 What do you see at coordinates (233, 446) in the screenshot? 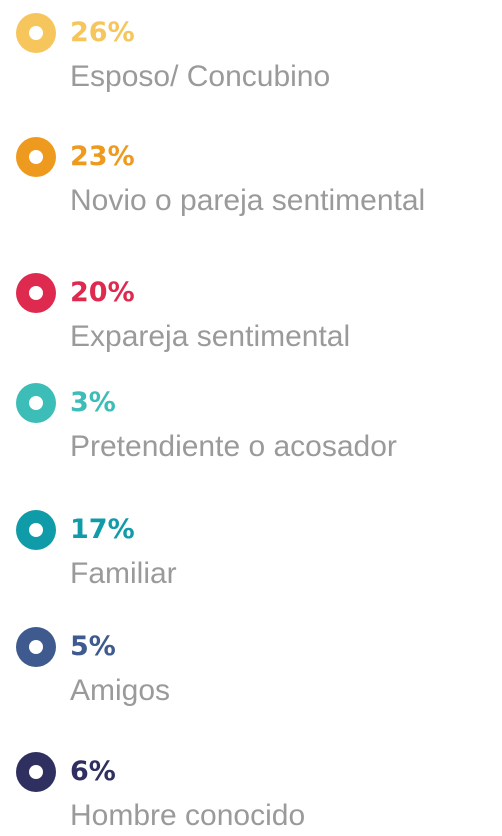
I see `category-label: Pretendiente o acosador` at bounding box center [233, 446].